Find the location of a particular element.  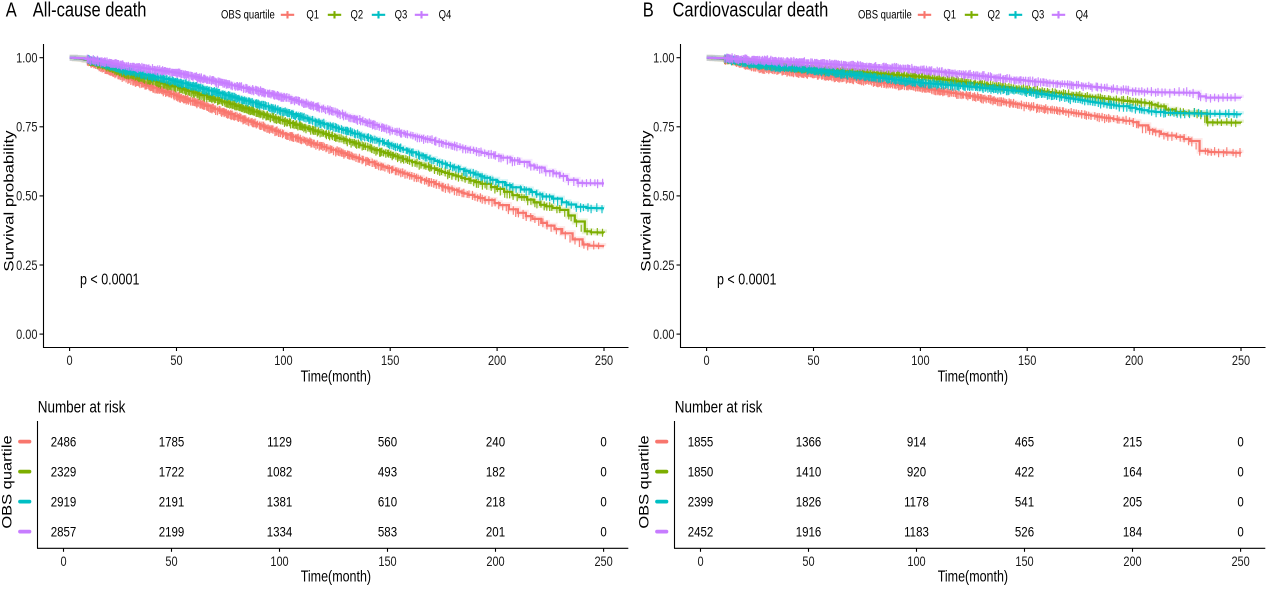

svg-text: 2191 is located at coordinates (172, 501).